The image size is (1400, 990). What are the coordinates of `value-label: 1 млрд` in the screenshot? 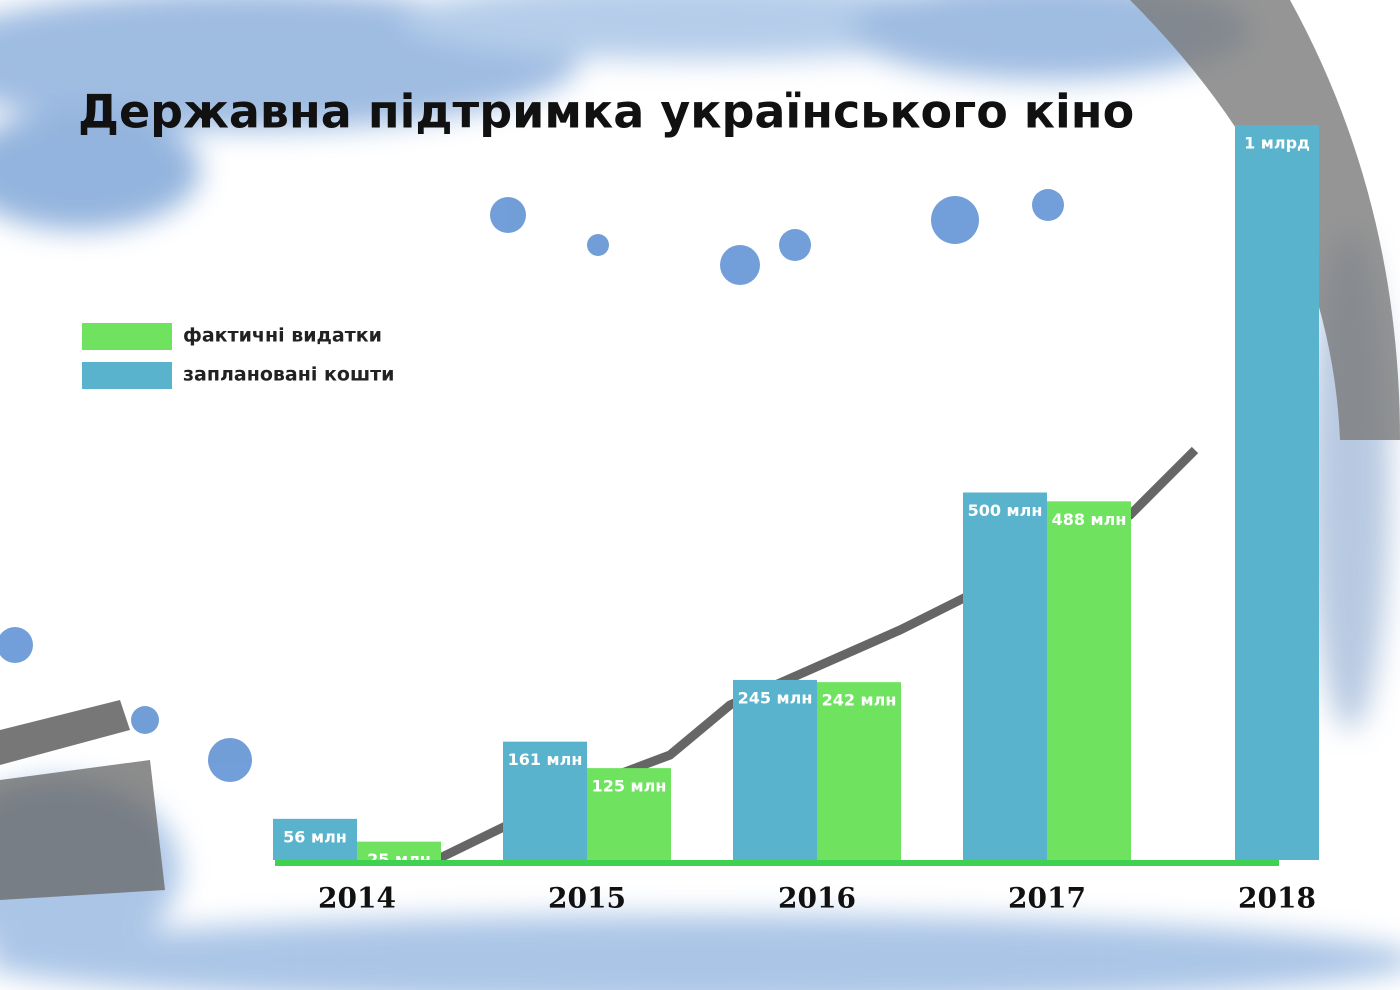 It's located at (1277, 143).